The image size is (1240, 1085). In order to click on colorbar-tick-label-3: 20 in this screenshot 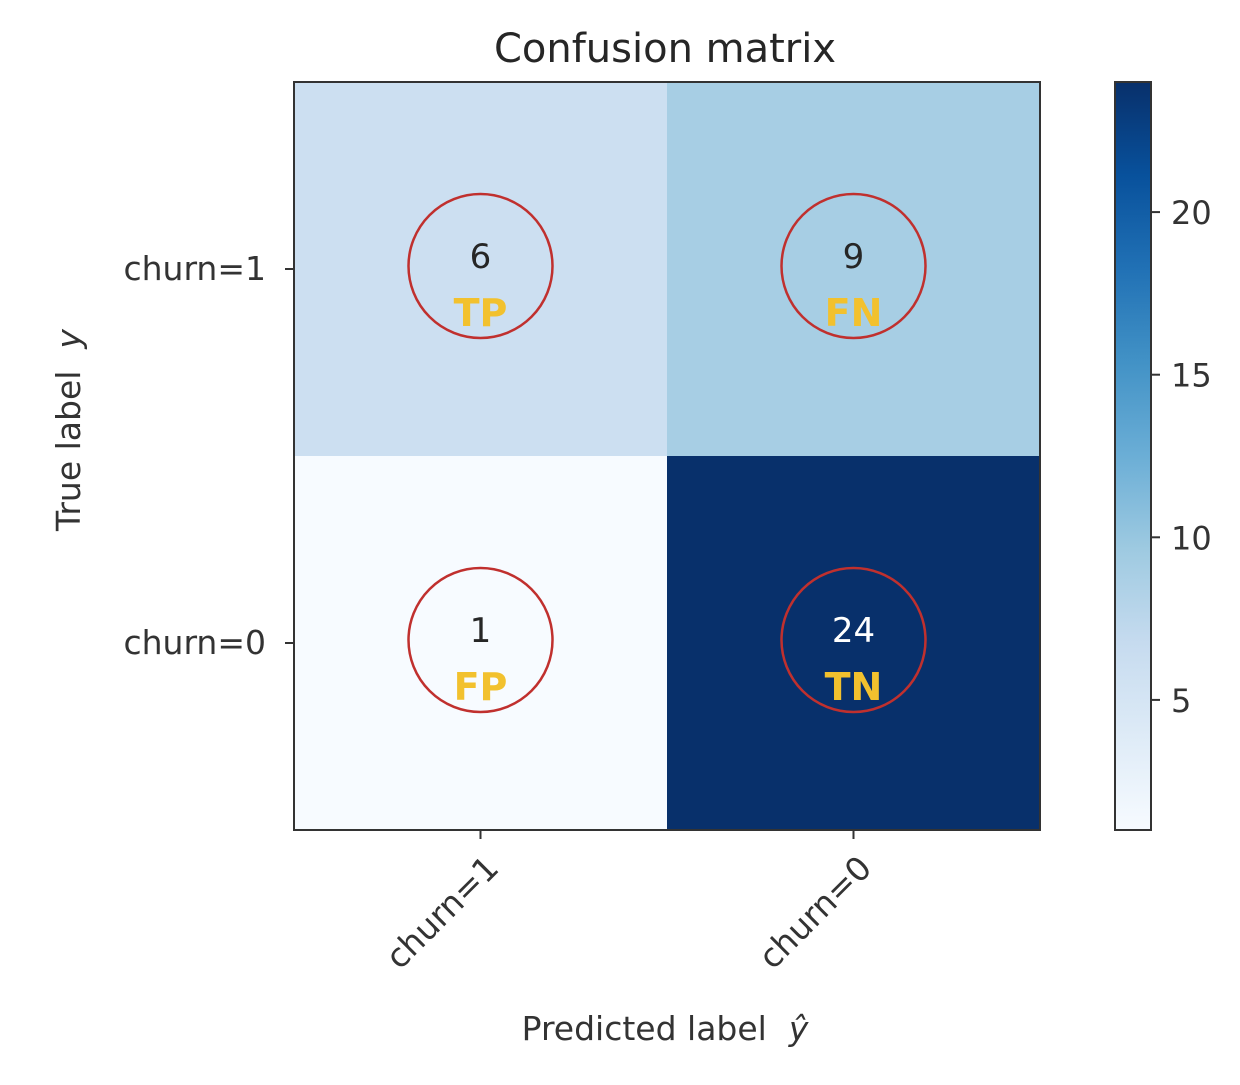, I will do `click(1191, 213)`.